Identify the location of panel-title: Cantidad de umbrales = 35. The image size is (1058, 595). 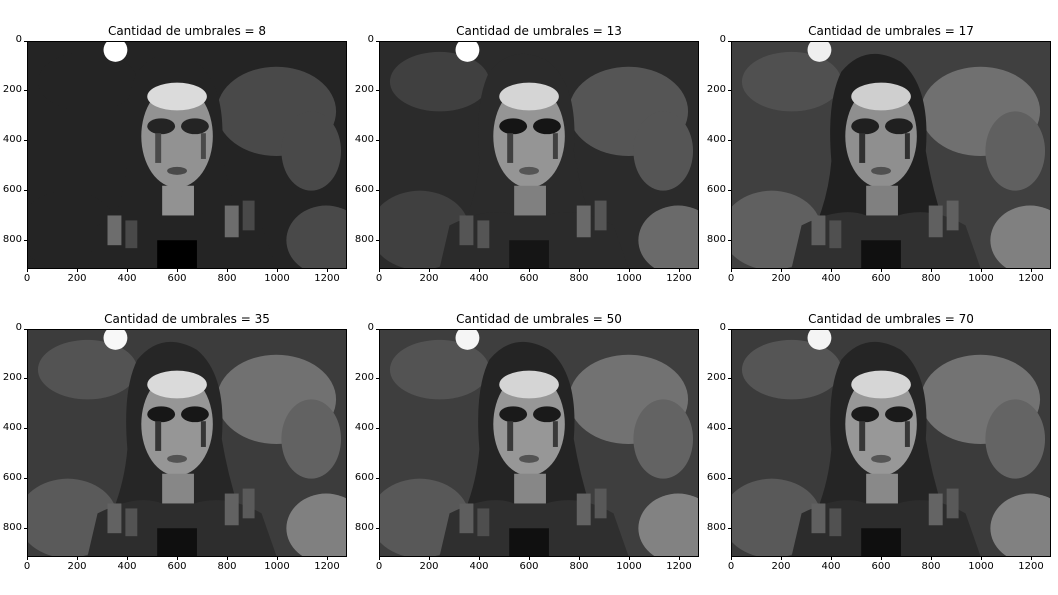
(187, 319).